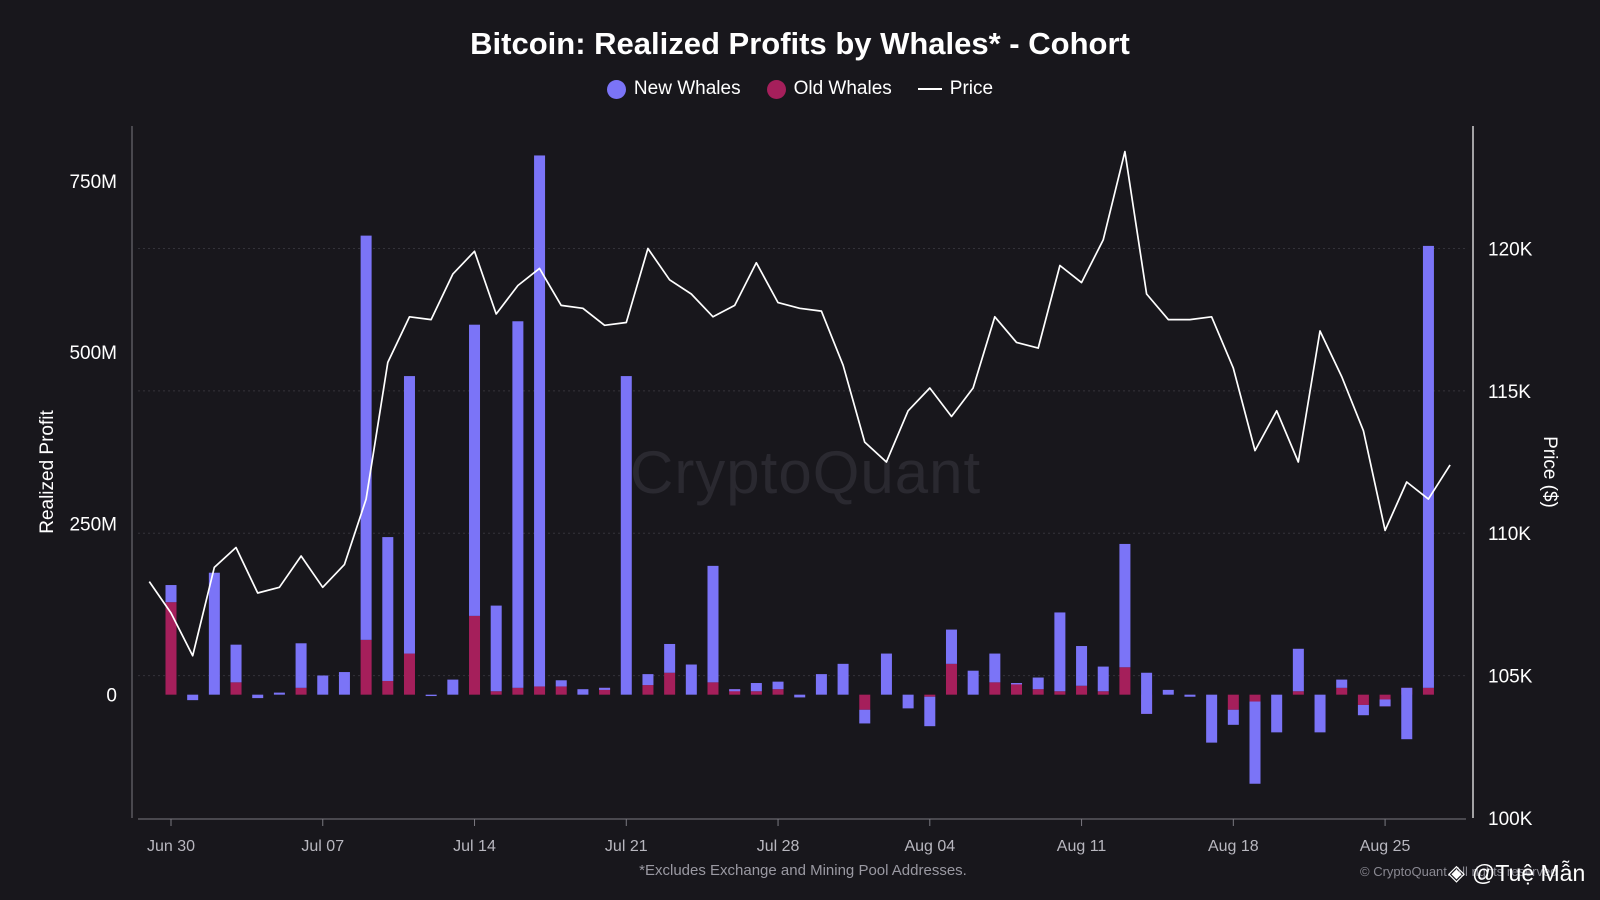 This screenshot has width=1600, height=900. I want to click on x-tick-label: Aug 25, so click(1385, 846).